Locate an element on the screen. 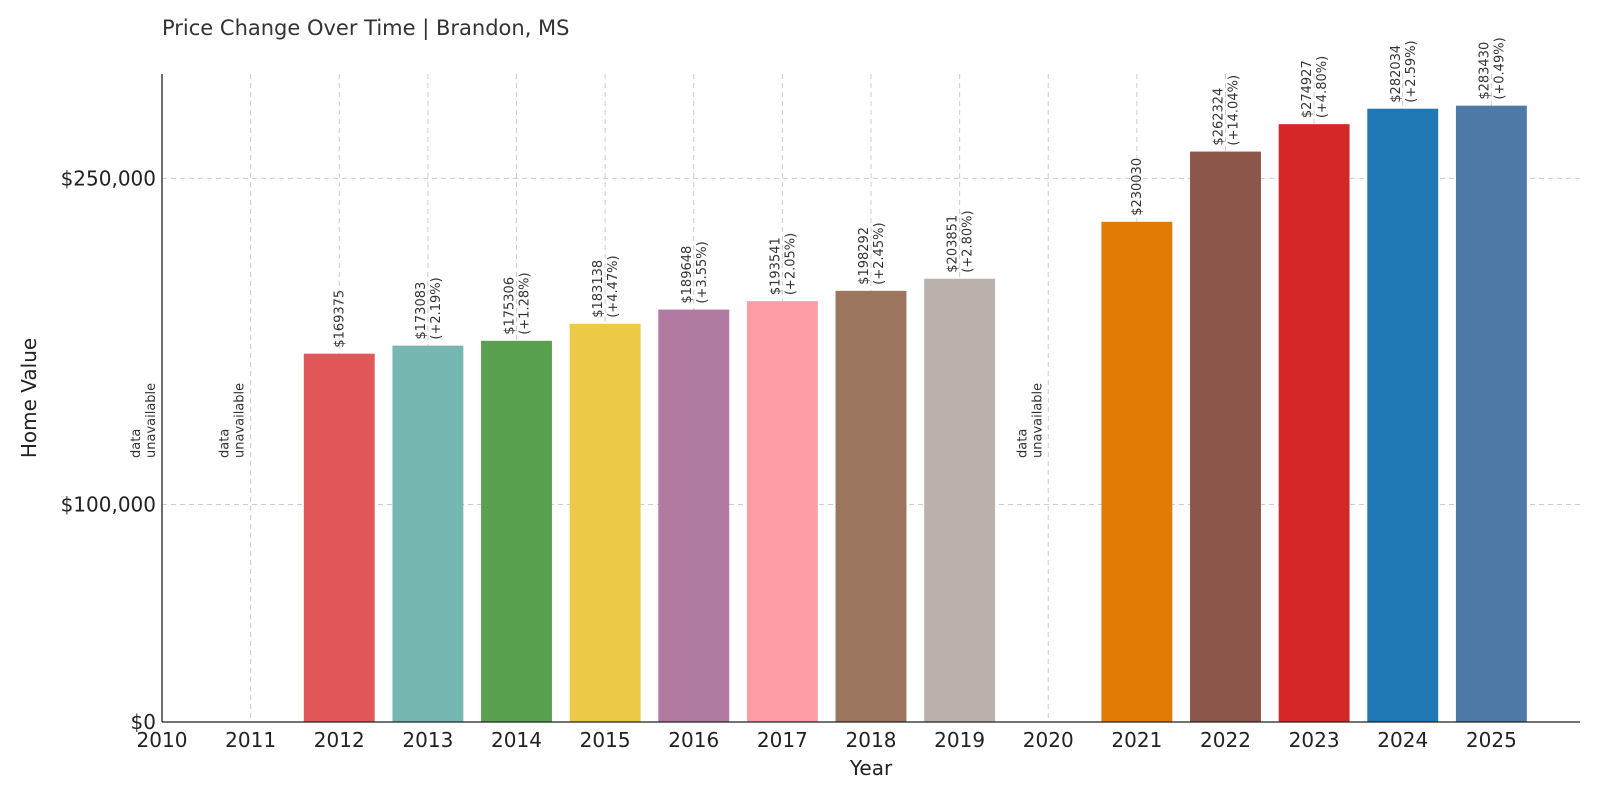 This screenshot has height=800, width=1600. x-tick-label-2014: 2014 is located at coordinates (516, 740).